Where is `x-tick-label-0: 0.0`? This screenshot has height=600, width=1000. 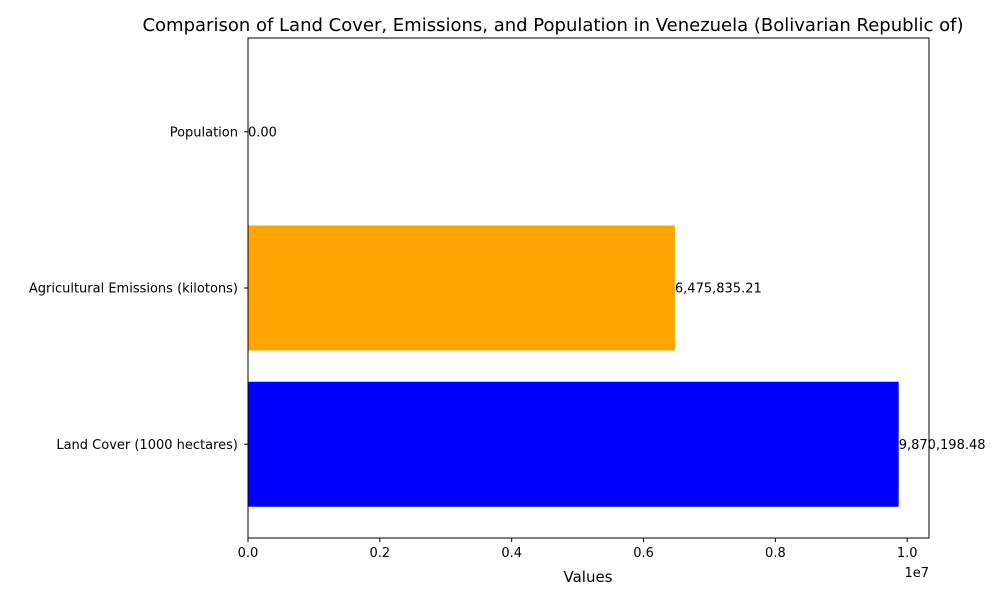 x-tick-label-0: 0.0 is located at coordinates (248, 553).